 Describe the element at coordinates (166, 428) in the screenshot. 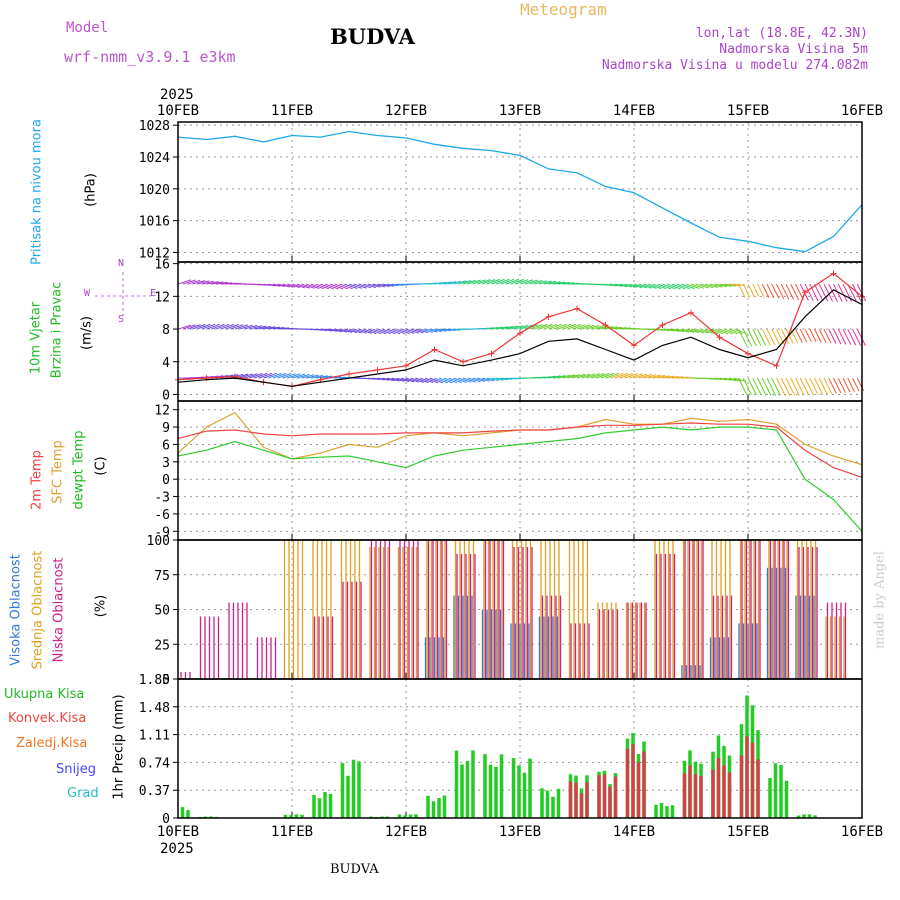

I see `y-tick-label: 9` at that location.